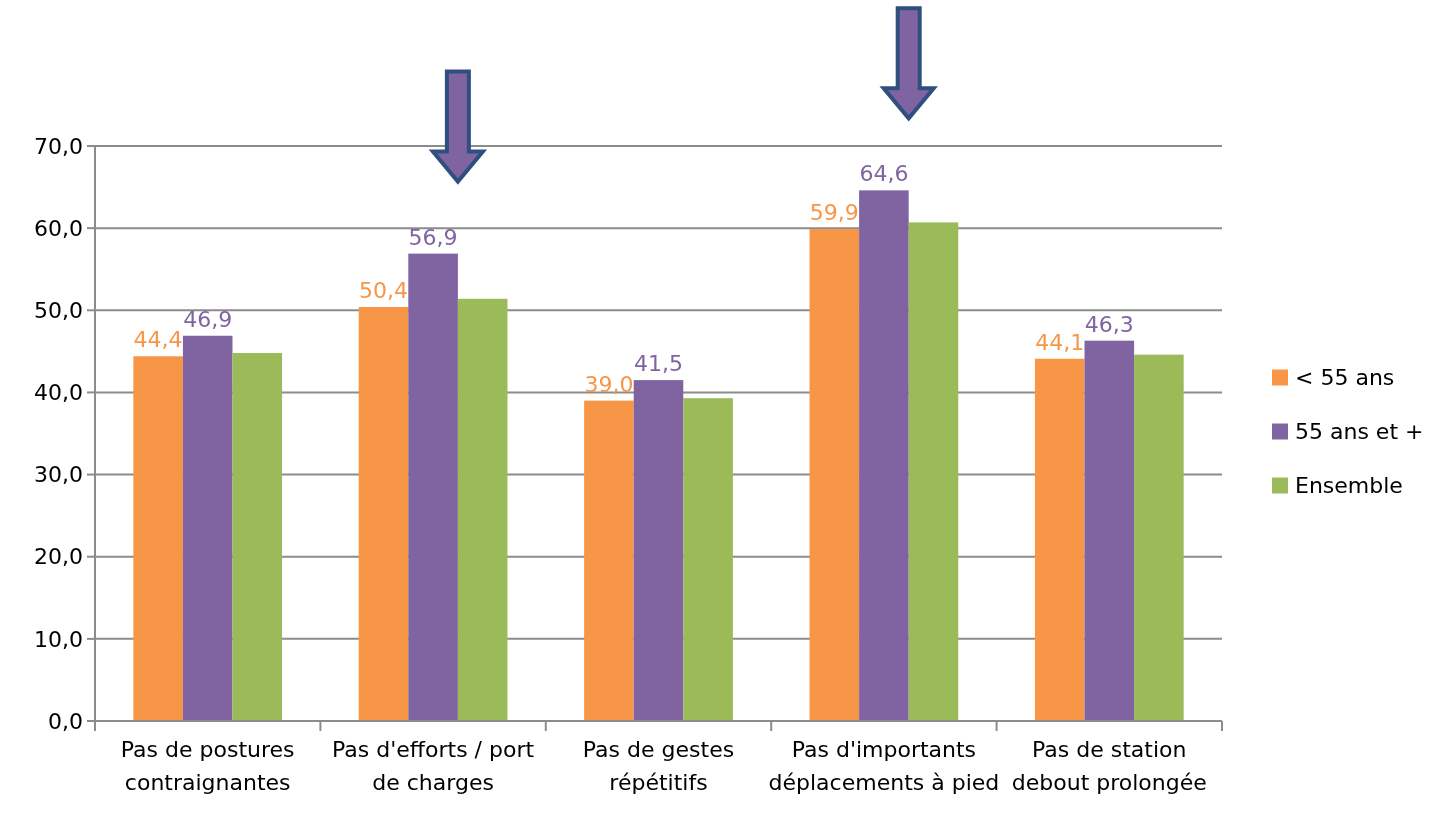 Image resolution: width=1454 pixels, height=837 pixels. I want to click on data-label: 44,4, so click(158, 340).